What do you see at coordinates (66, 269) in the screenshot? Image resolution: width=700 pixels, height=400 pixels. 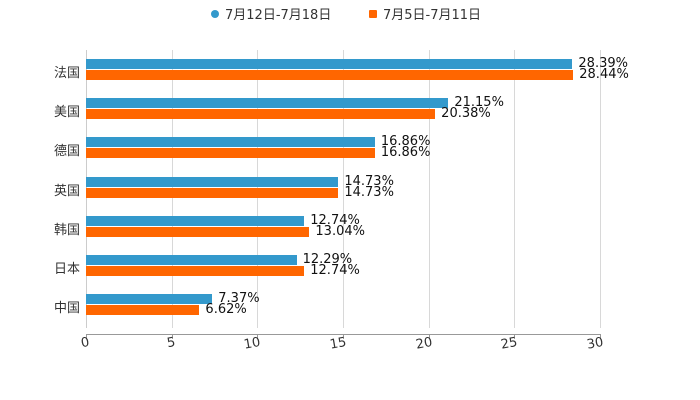 I see `category-label: 日本` at bounding box center [66, 269].